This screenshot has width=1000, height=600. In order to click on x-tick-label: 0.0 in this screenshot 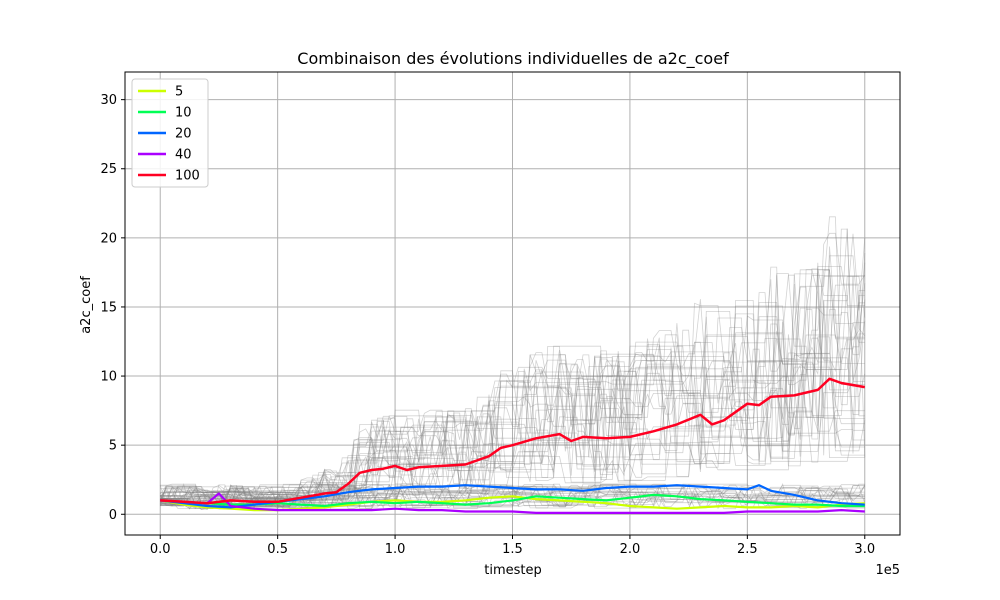, I will do `click(160, 549)`.